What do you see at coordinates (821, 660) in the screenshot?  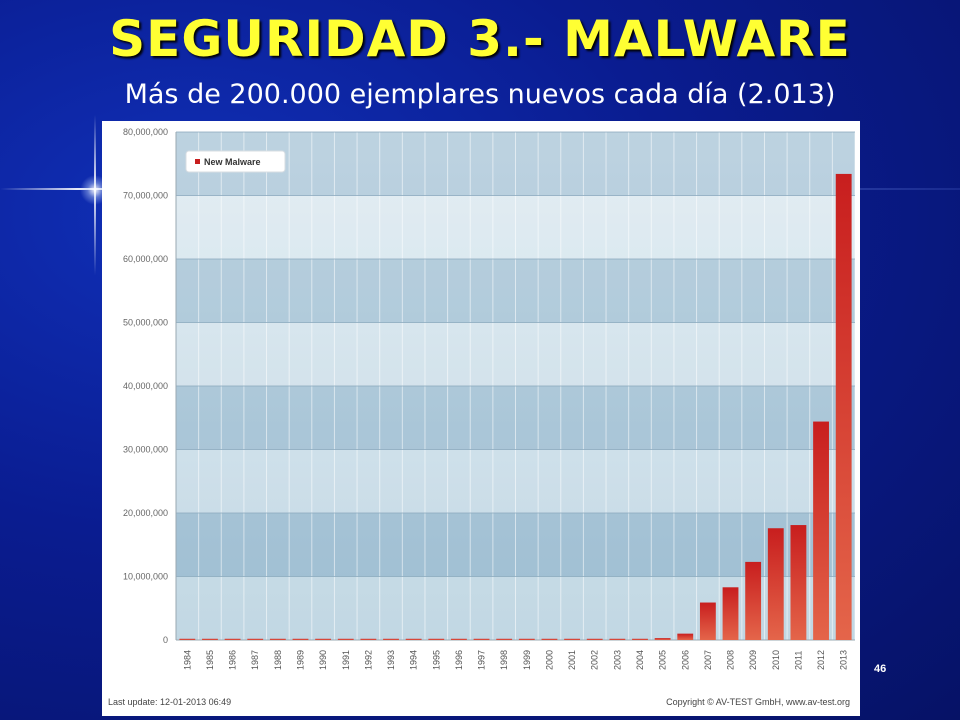 I see `x-tick-label: 2012` at bounding box center [821, 660].